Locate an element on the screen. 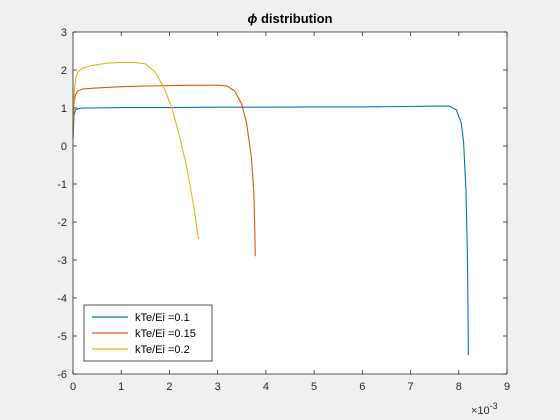 The image size is (560, 420). x-tick-label: 0 is located at coordinates (73, 387).